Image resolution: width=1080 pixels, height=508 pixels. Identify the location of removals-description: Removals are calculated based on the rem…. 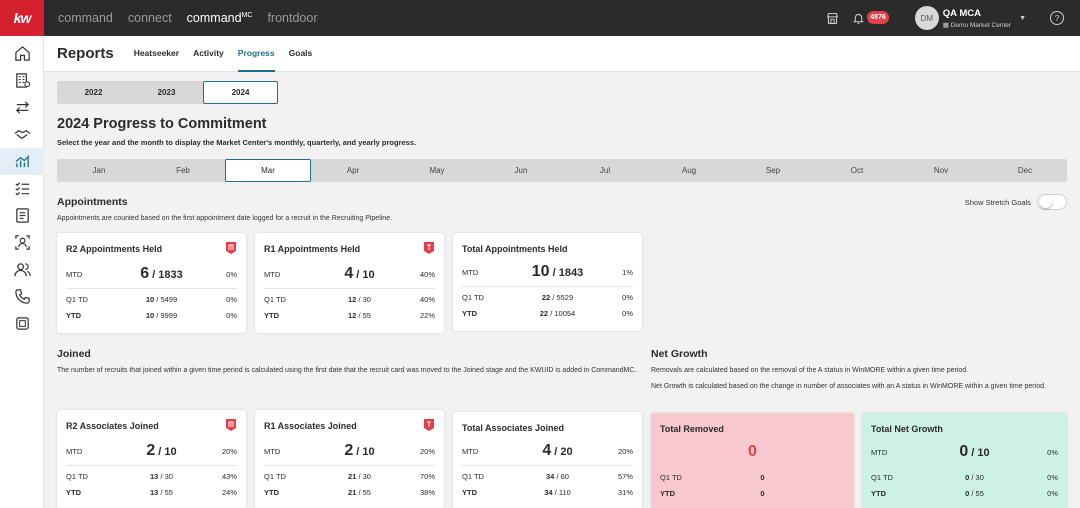
(810, 370).